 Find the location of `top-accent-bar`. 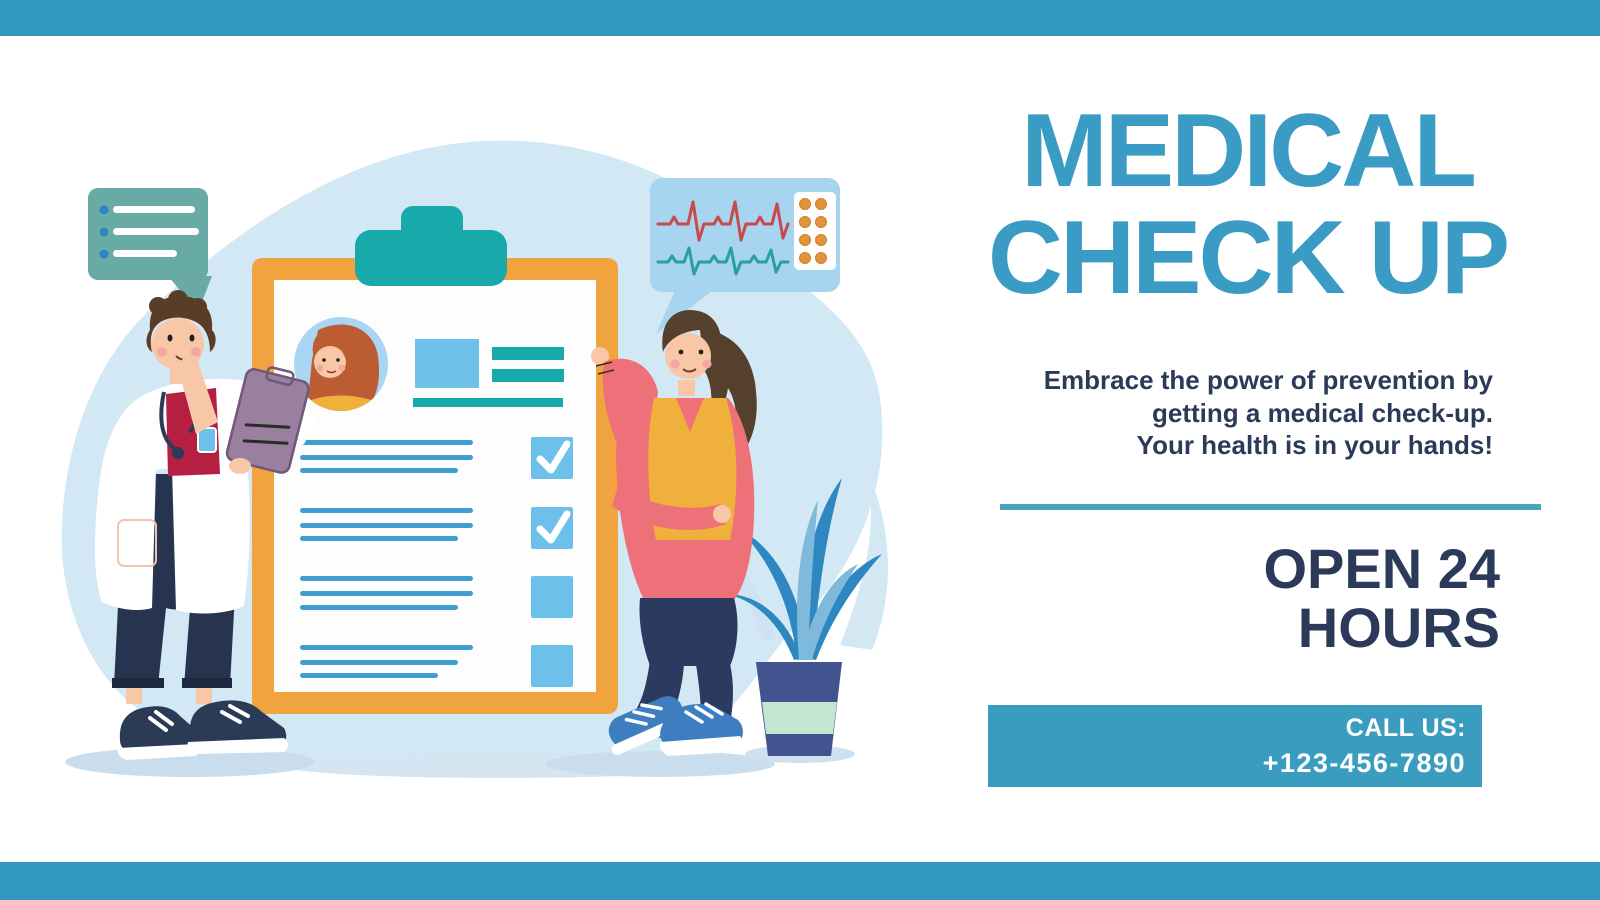

top-accent-bar is located at coordinates (800, 18).